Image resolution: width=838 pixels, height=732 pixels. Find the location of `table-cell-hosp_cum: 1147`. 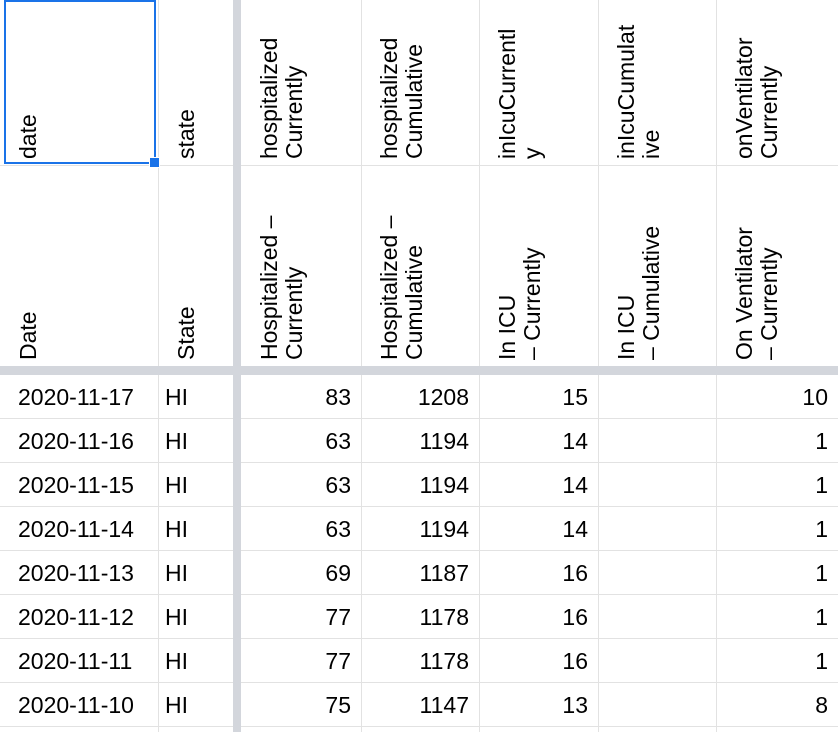

table-cell-hosp_cum: 1147 is located at coordinates (420, 705).